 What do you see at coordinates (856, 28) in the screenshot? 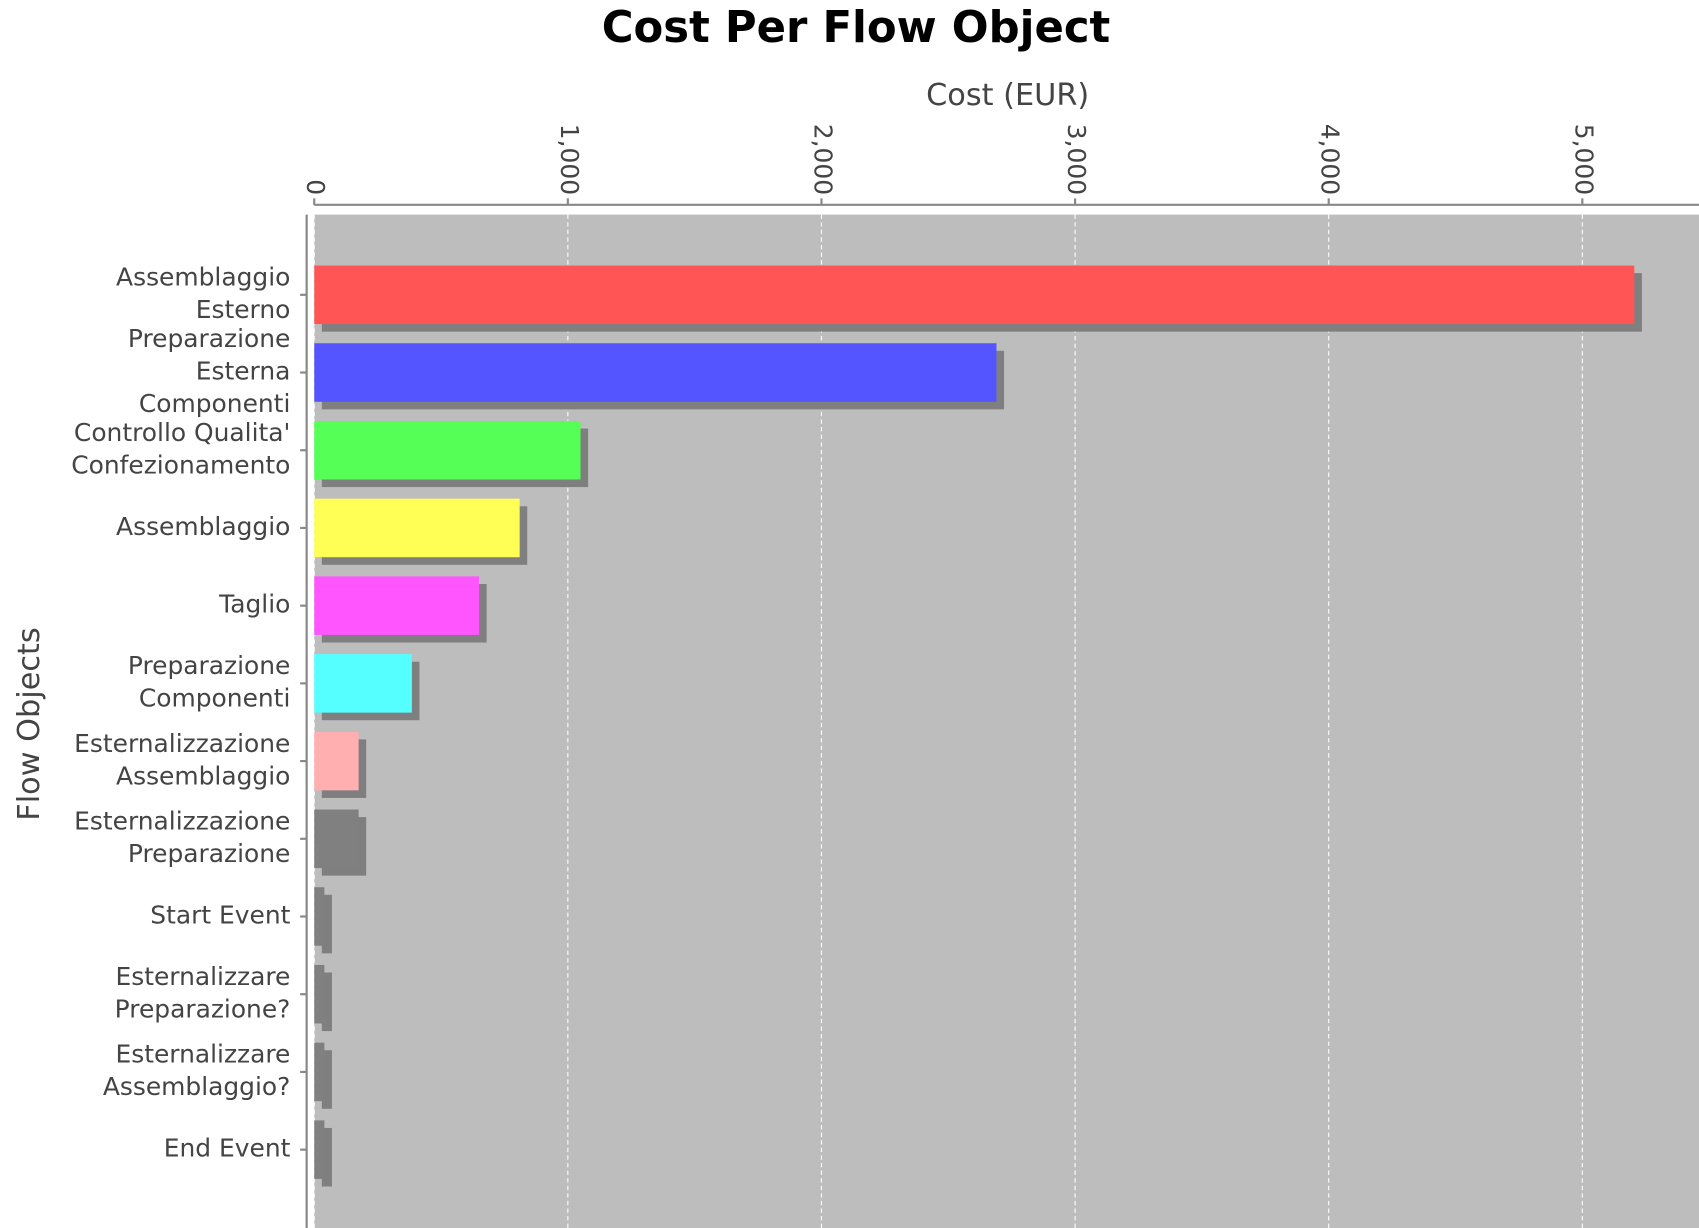
I see `chart-title: Cost Per Flow Object` at bounding box center [856, 28].